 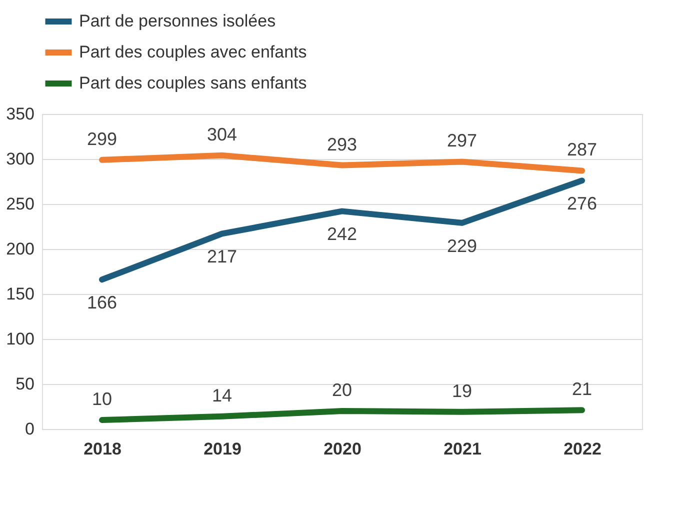 I want to click on y-tick-label: 150, so click(x=20, y=294).